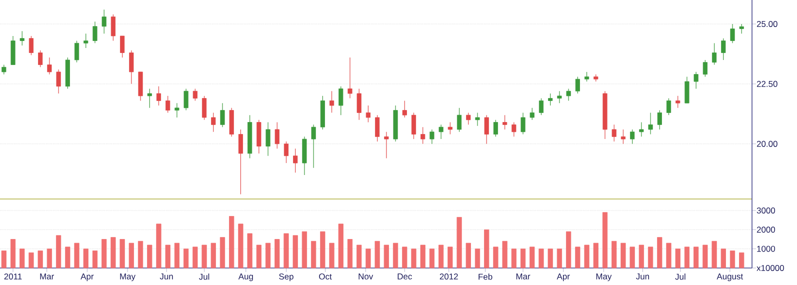 The height and width of the screenshot is (285, 797). What do you see at coordinates (604, 278) in the screenshot?
I see `x-tick-label: May` at bounding box center [604, 278].